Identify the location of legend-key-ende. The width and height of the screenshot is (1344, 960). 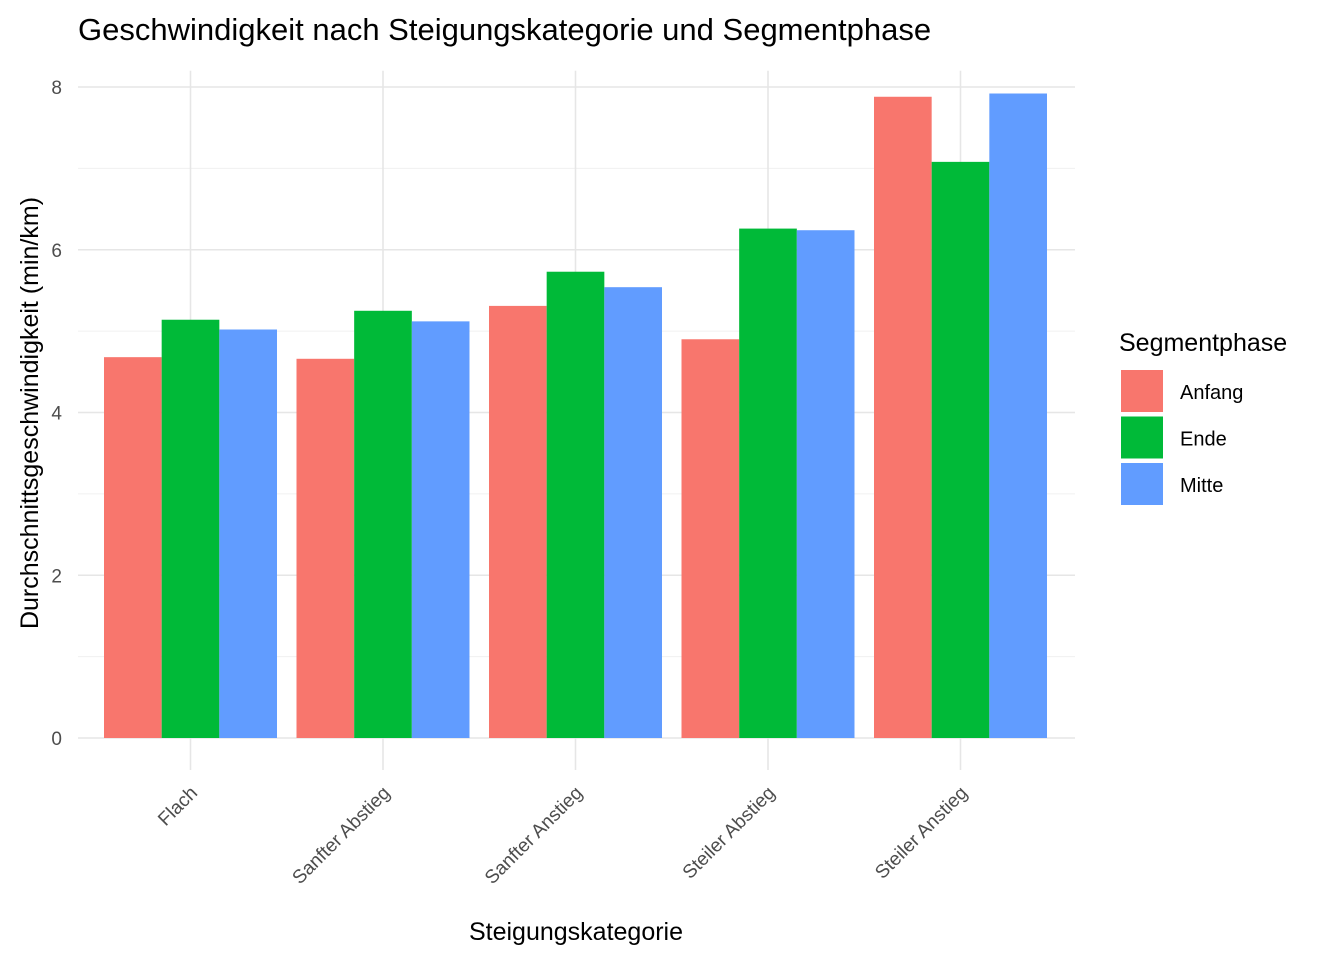
(1142, 437).